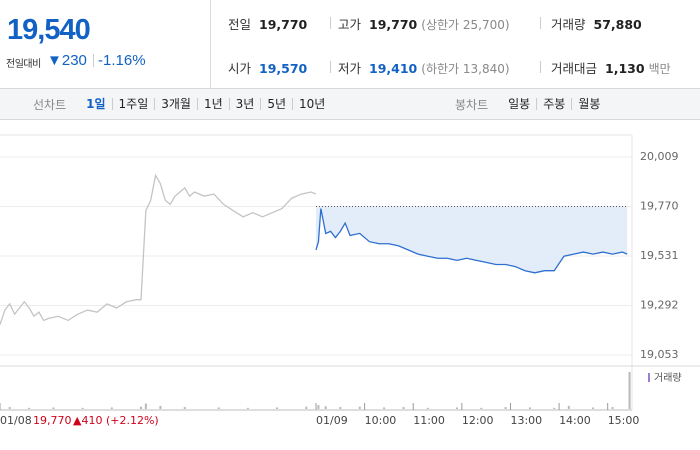 The image size is (700, 450). Describe the element at coordinates (50, 104) in the screenshot. I see `tab-group-label: 선차트` at that location.